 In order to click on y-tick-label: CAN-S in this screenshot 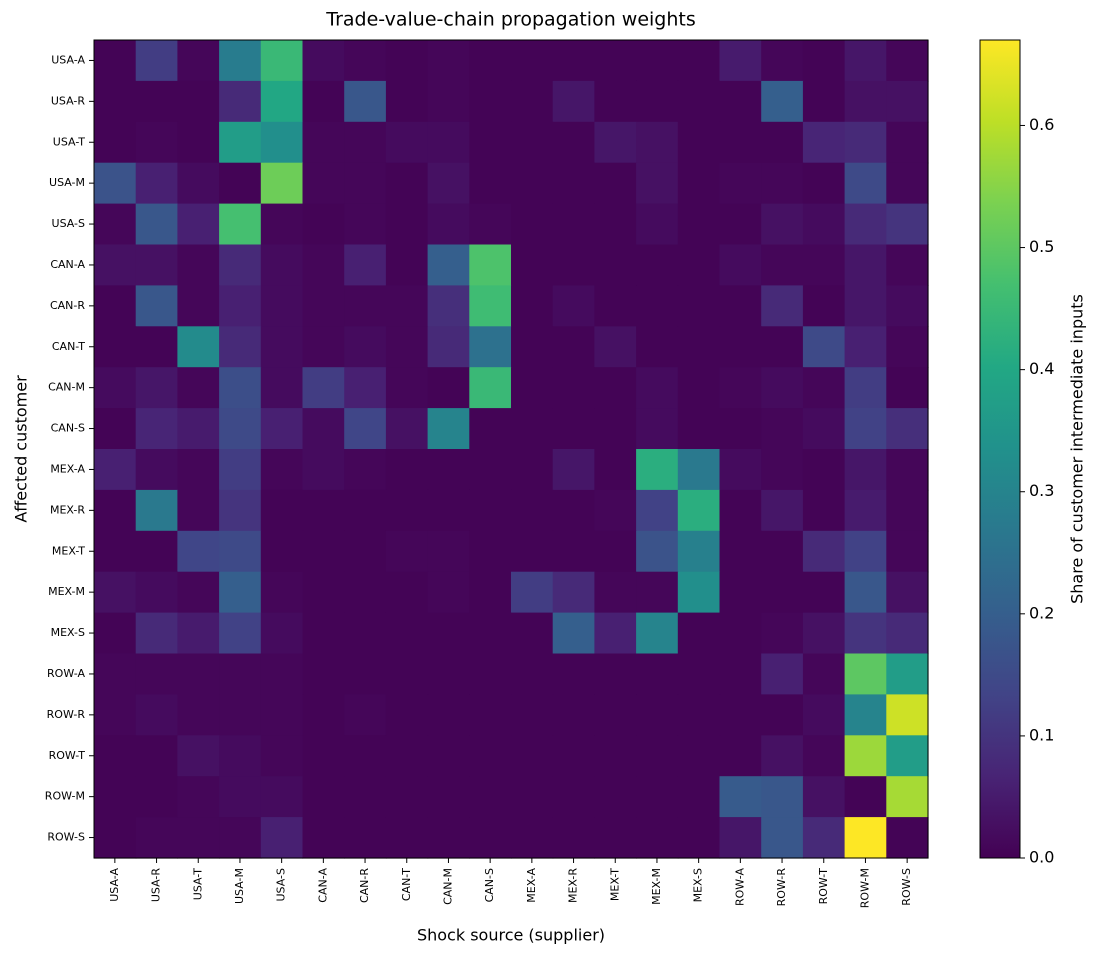, I will do `click(68, 428)`.